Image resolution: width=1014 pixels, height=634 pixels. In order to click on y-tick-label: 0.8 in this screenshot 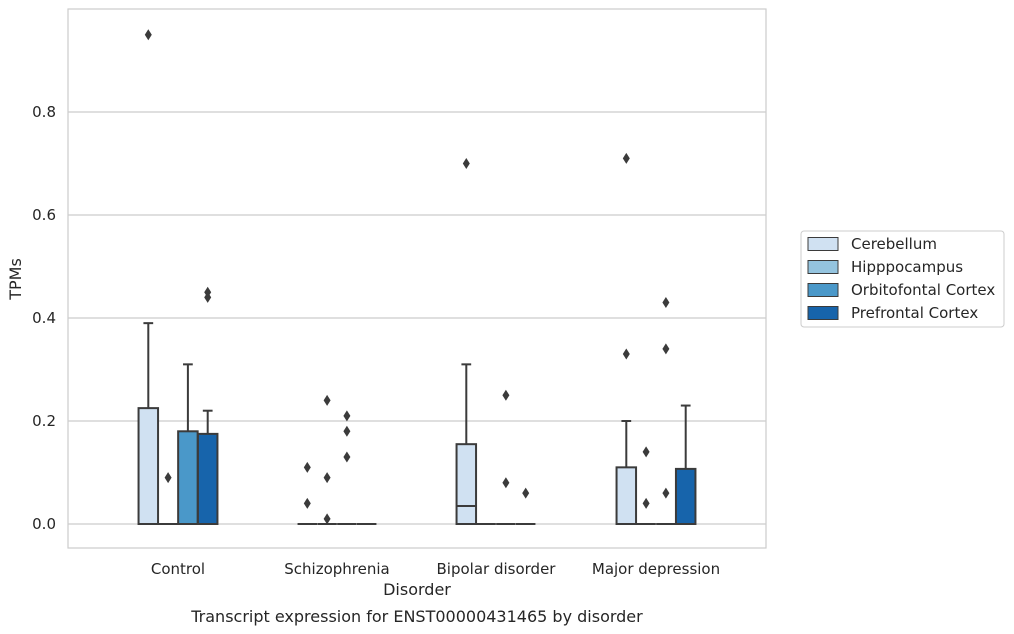, I will do `click(44, 112)`.